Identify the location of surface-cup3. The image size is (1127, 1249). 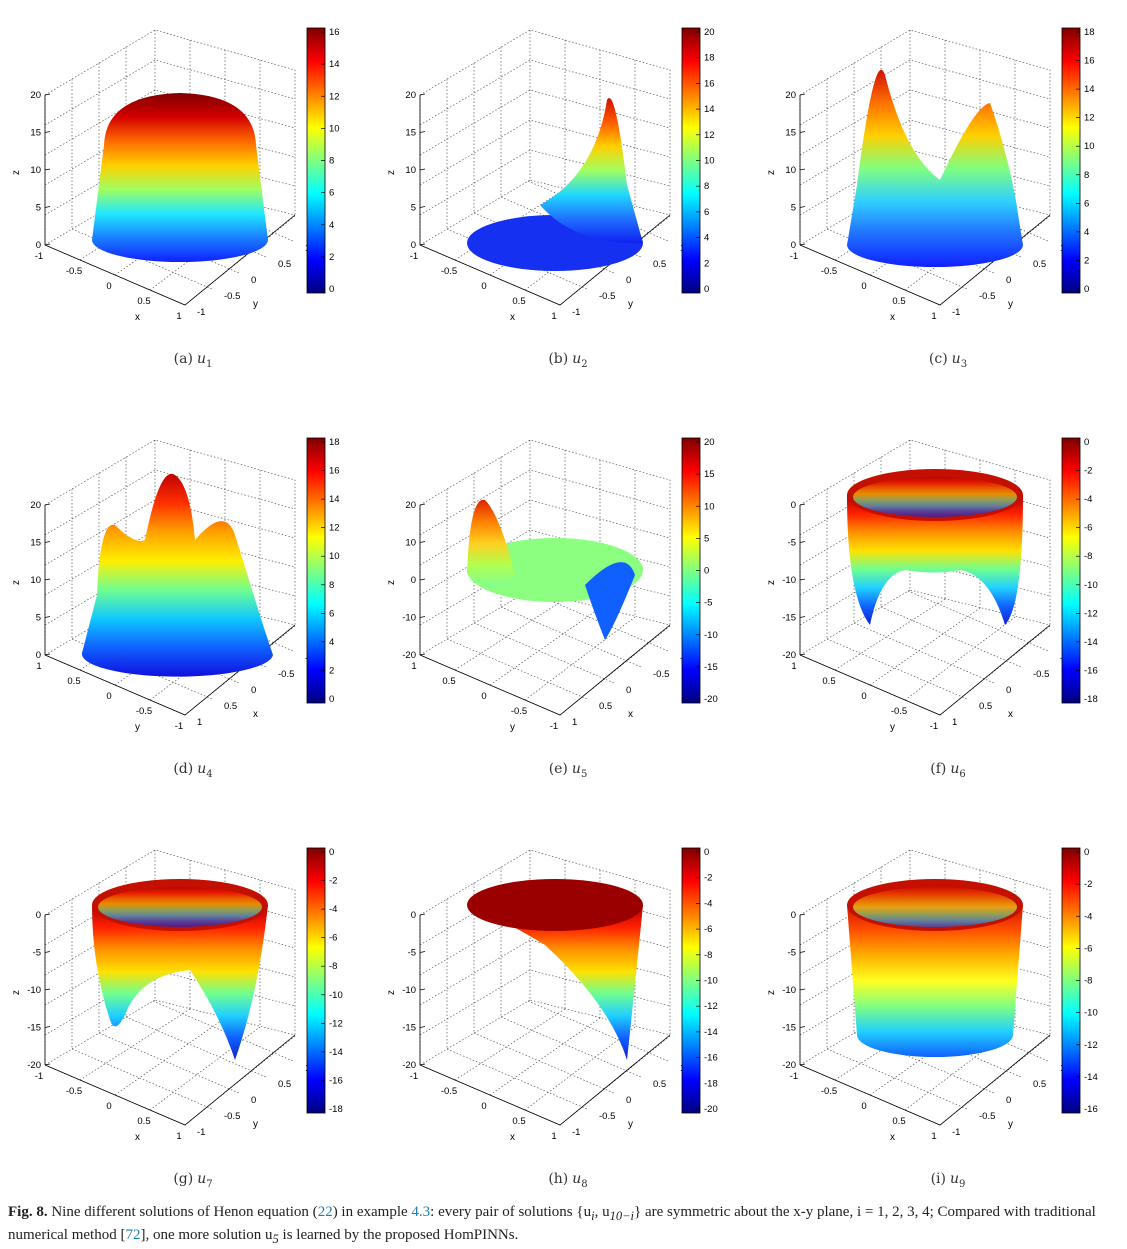
(935, 547).